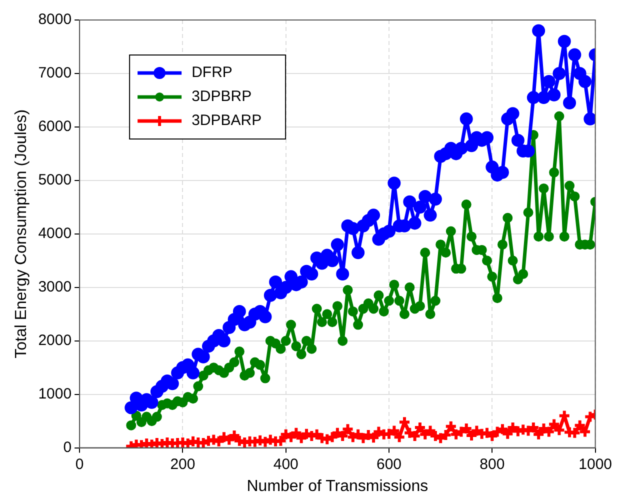  What do you see at coordinates (79, 464) in the screenshot?
I see `x-tick-label: 0` at bounding box center [79, 464].